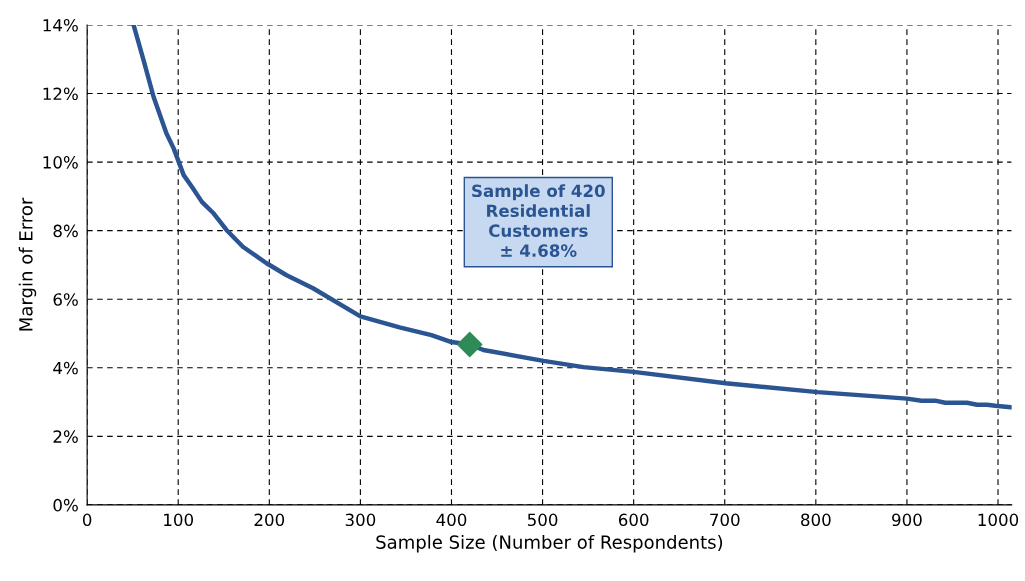  I want to click on y-tick-label: 10%, so click(60, 162).